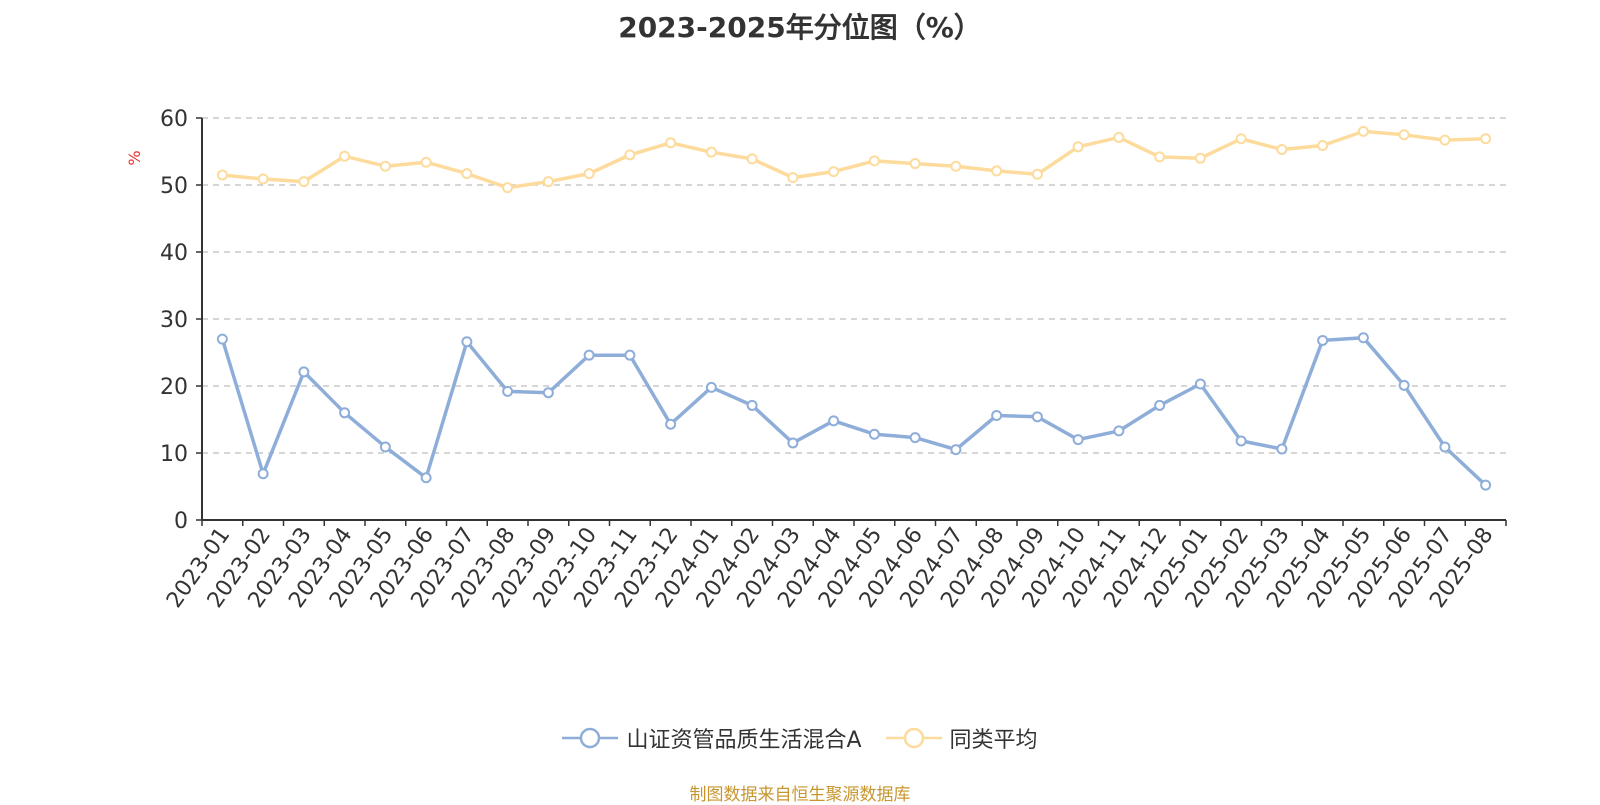 The height and width of the screenshot is (805, 1600). Describe the element at coordinates (993, 740) in the screenshot. I see `legend-label: 同类平均` at that location.